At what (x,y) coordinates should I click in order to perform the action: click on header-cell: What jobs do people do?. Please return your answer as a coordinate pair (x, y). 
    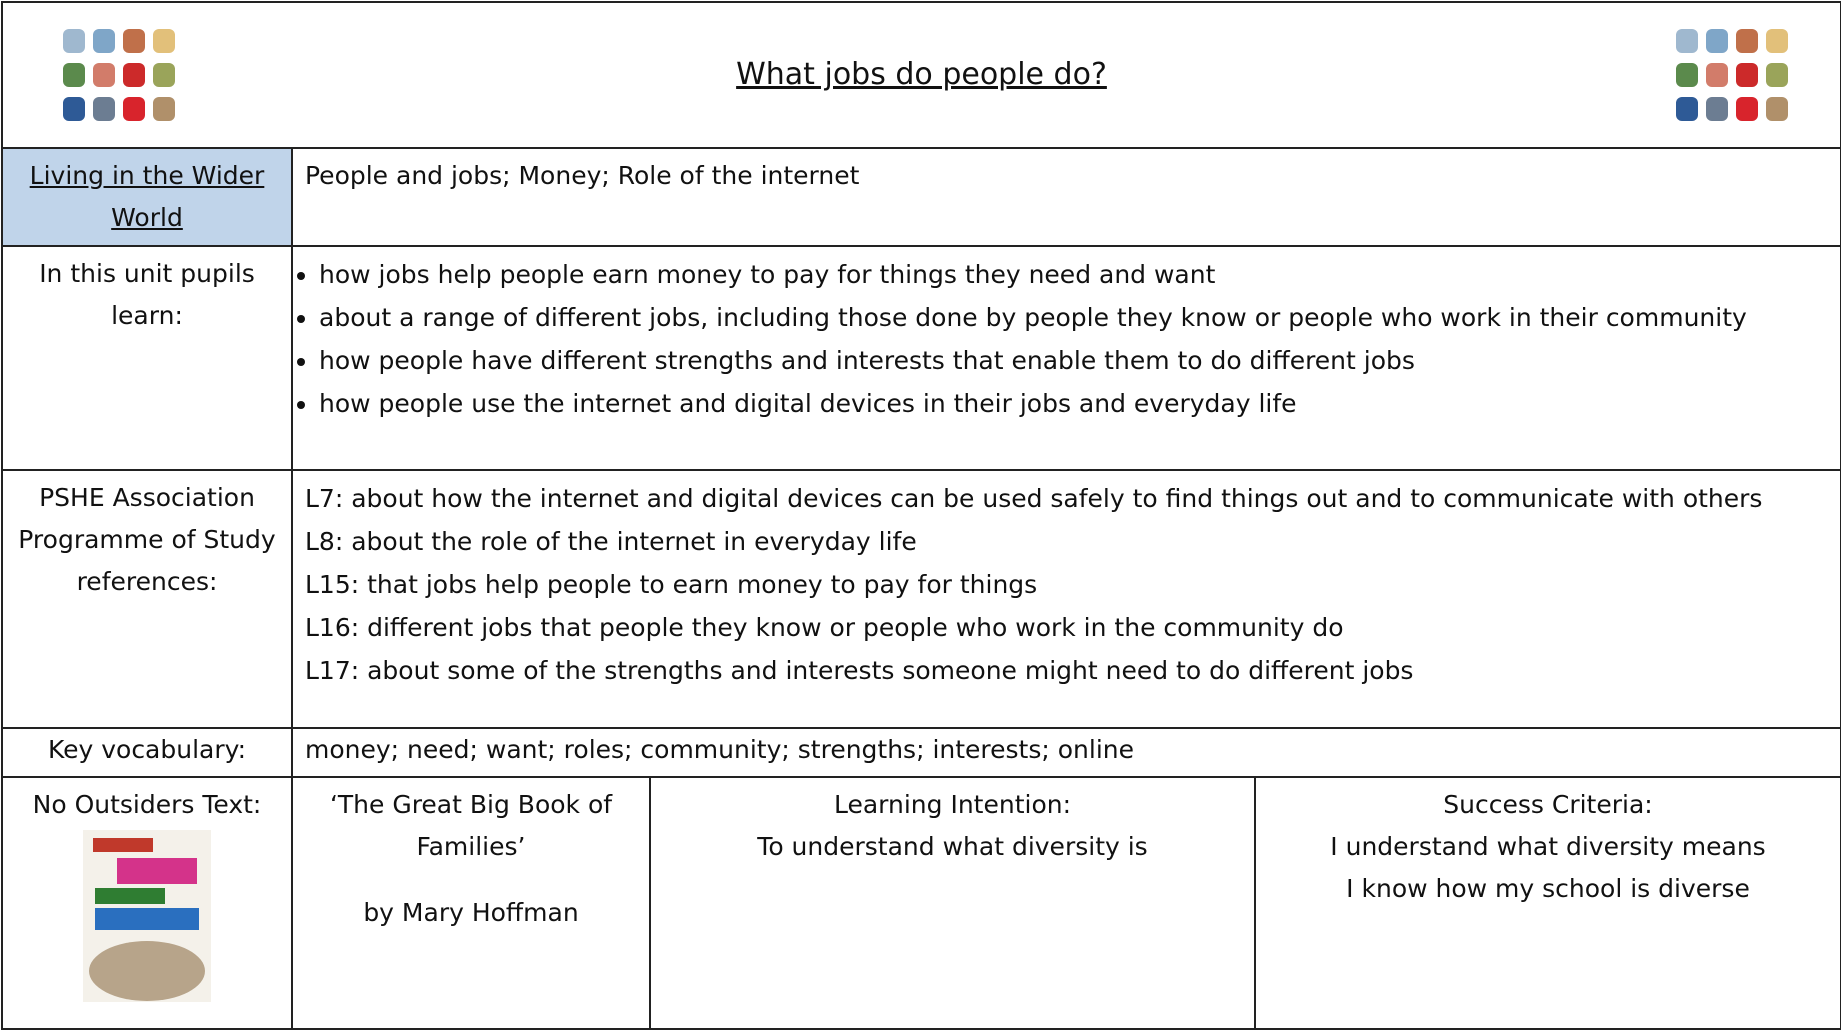
    Looking at the image, I should click on (921, 75).